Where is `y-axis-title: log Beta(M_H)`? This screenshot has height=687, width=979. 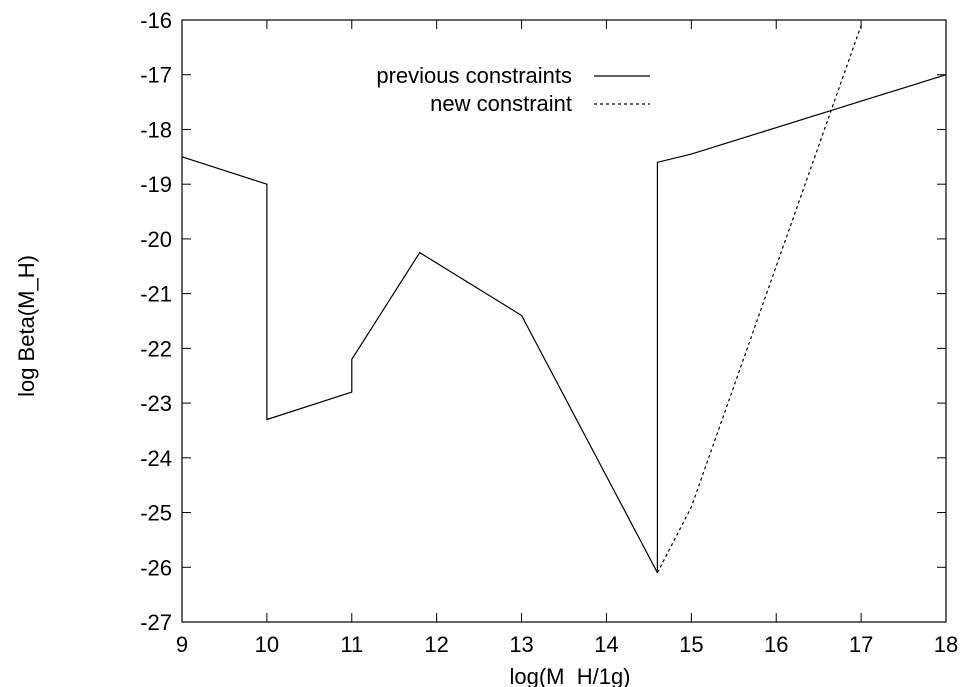 y-axis-title: log Beta(M_H) is located at coordinates (26, 326).